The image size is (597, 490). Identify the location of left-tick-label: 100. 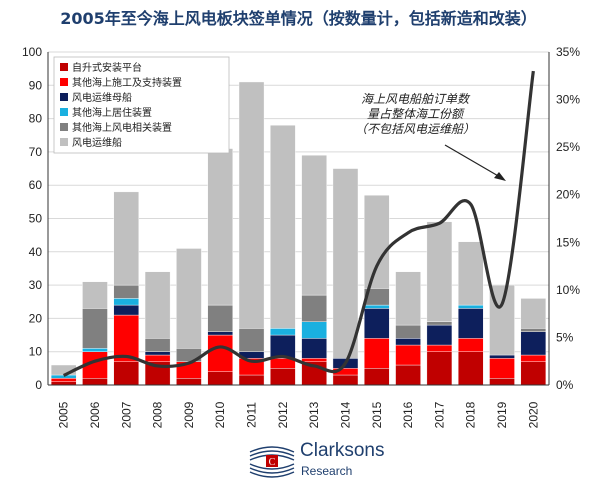
(32, 52).